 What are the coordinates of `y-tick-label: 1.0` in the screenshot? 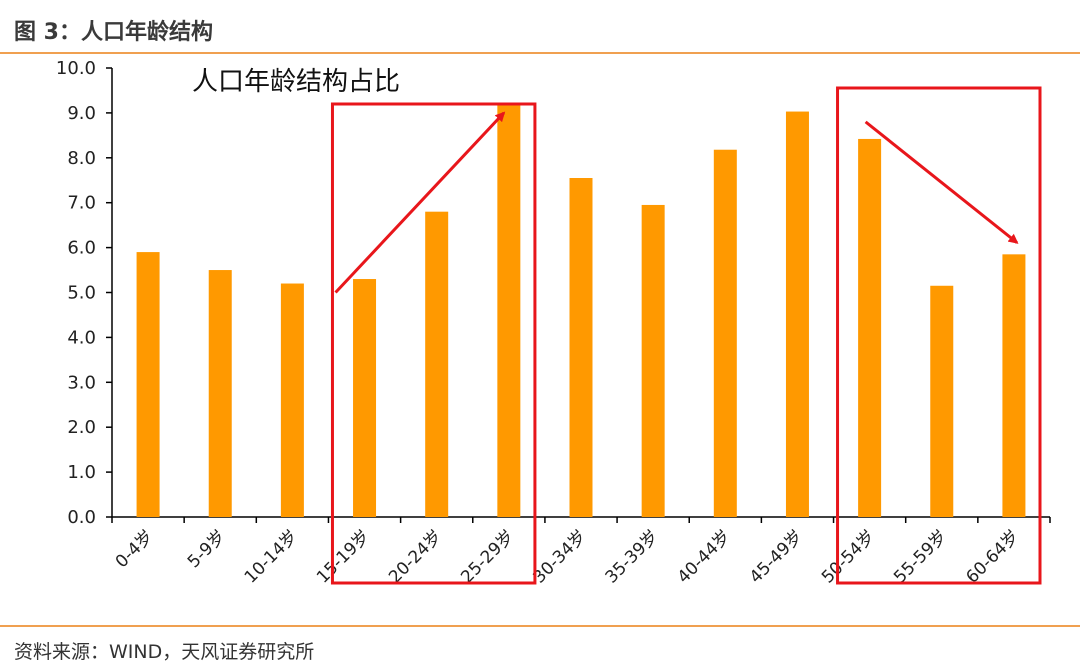 It's located at (81, 472).